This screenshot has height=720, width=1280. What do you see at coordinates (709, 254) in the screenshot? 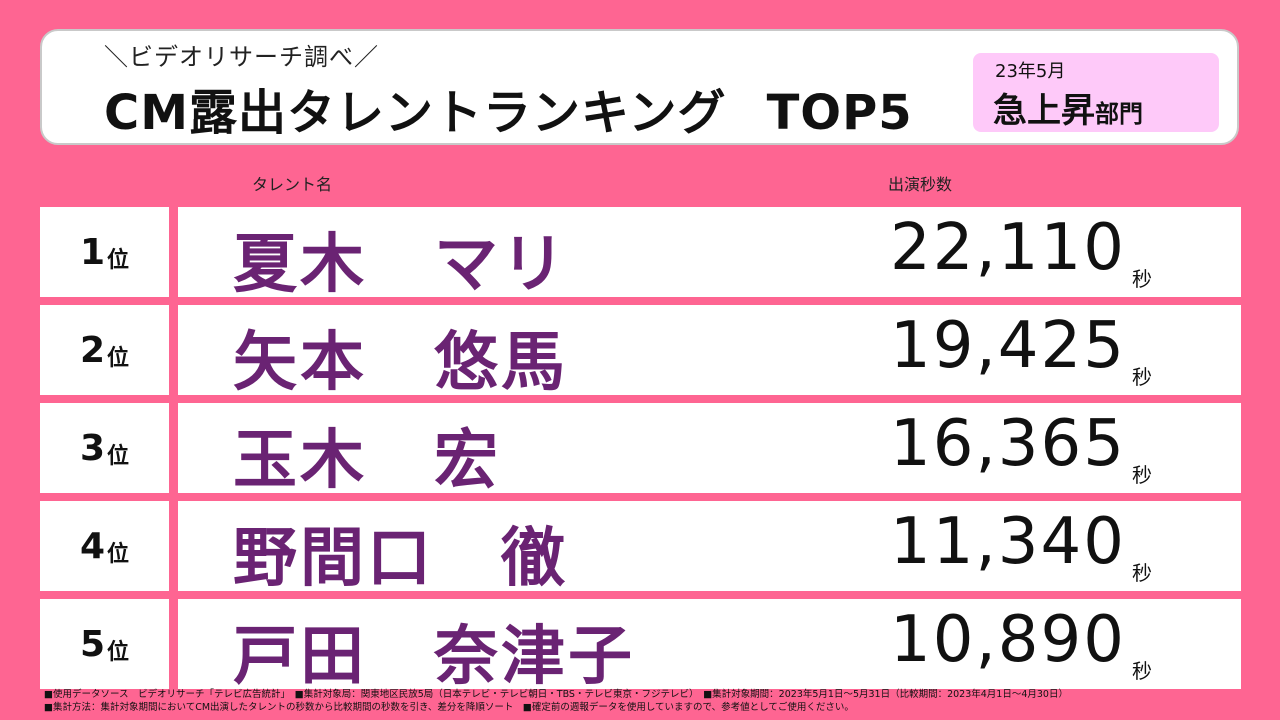
I see `talent-box: 夏木 マリ 22,110 秒` at bounding box center [709, 254].